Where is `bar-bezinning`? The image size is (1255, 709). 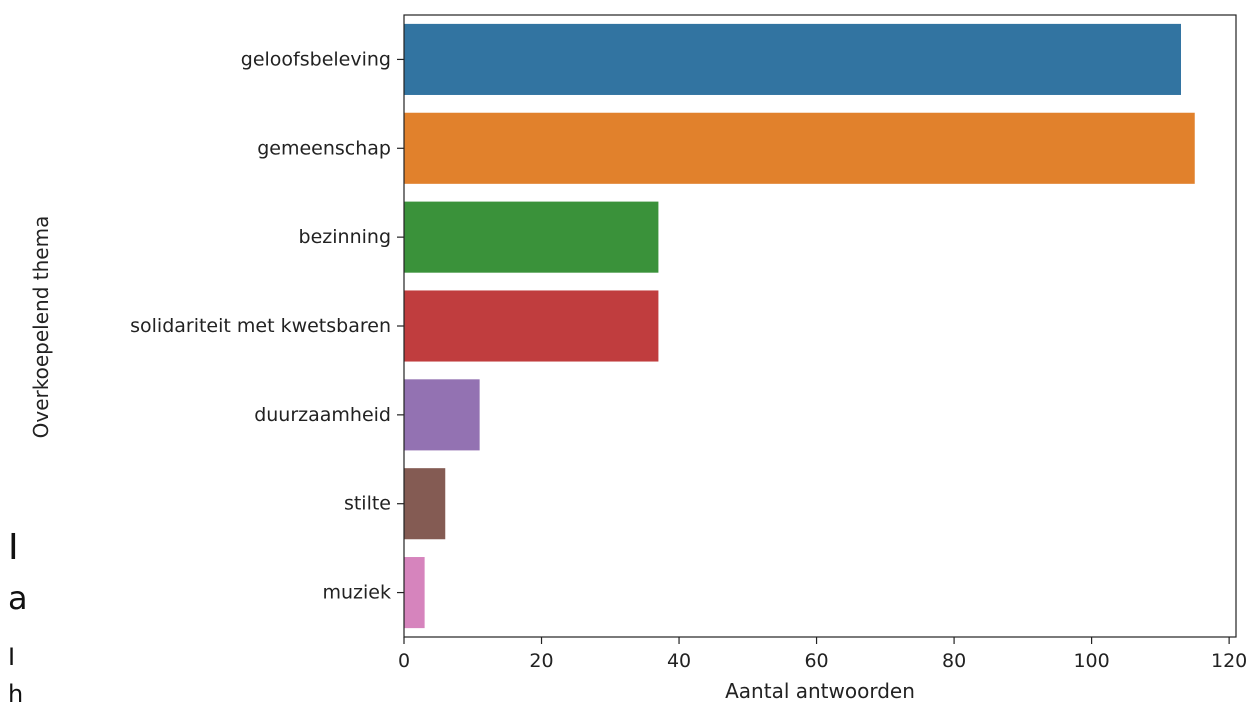 bar-bezinning is located at coordinates (531, 237).